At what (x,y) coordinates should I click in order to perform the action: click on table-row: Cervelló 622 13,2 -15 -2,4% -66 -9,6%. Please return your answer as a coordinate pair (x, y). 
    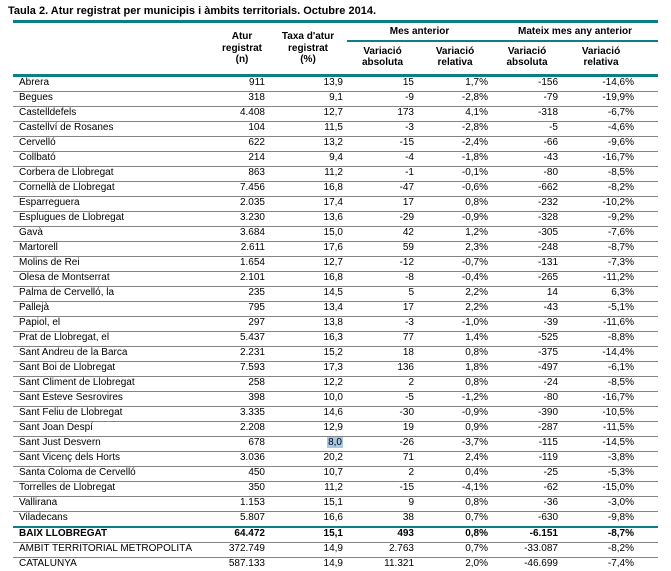
    Looking at the image, I should click on (335, 144).